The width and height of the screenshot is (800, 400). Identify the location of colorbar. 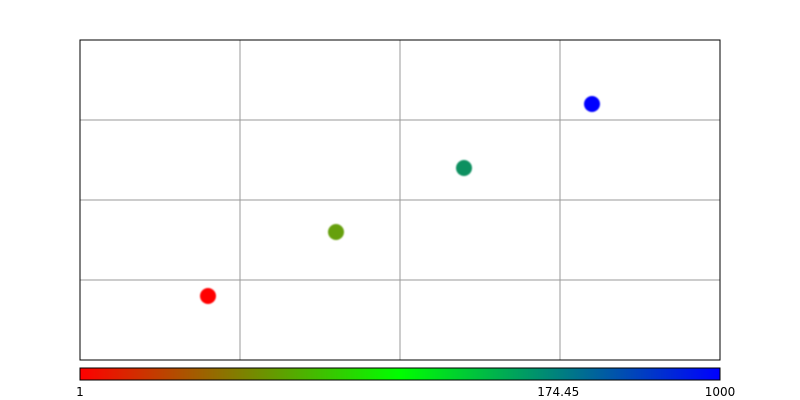
(400, 374).